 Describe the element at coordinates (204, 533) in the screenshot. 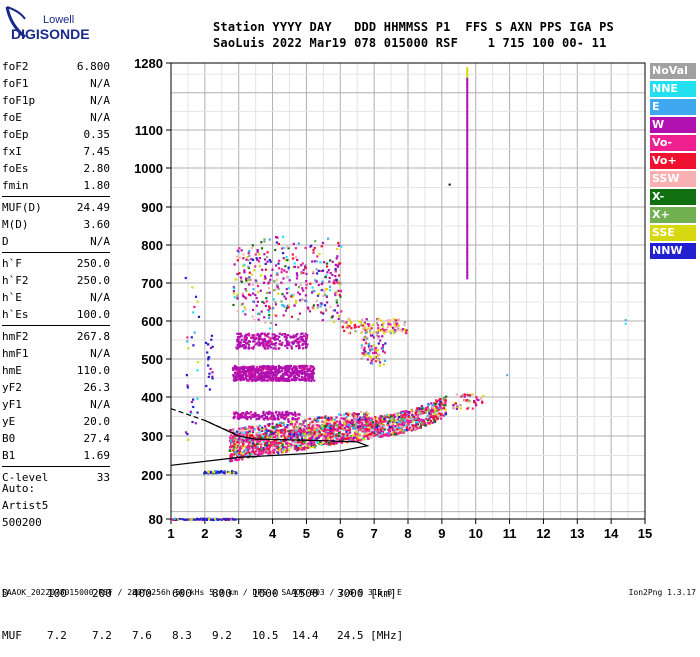

I see `x-tick-label: 2` at that location.